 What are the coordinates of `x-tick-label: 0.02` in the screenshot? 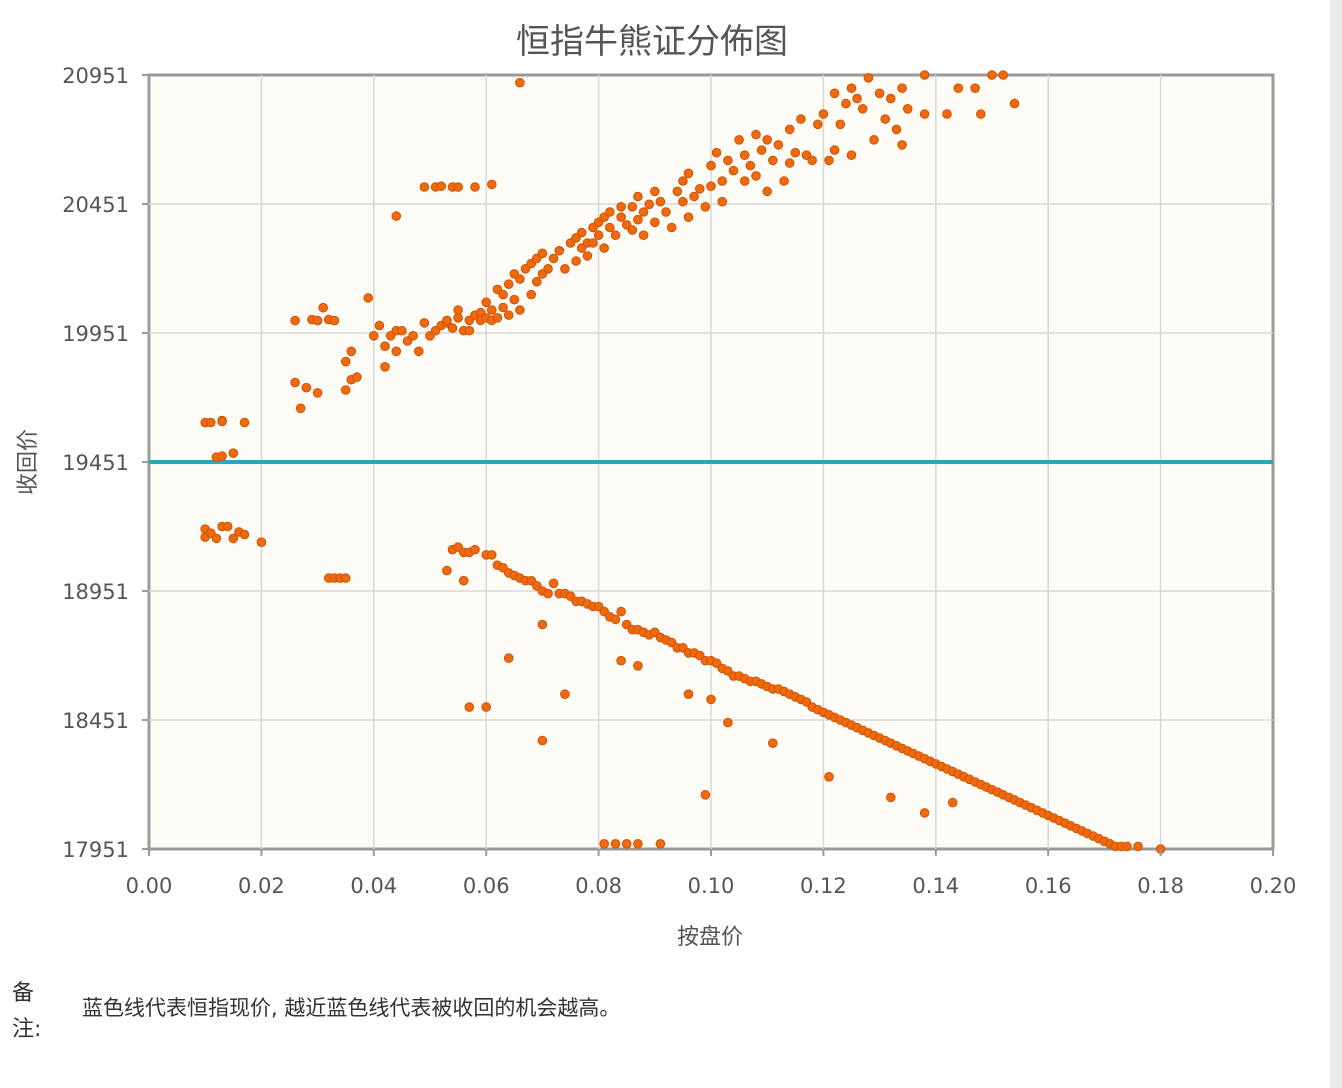 It's located at (261, 886).